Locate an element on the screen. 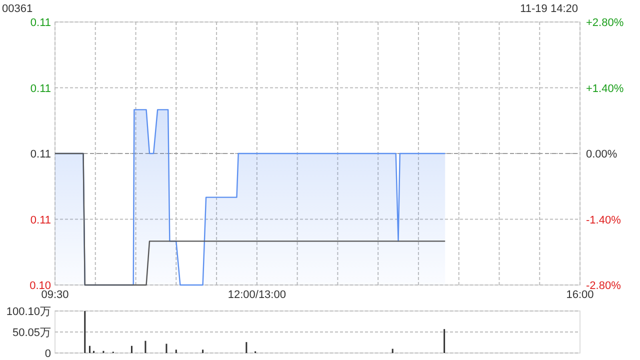 This screenshot has width=640, height=360. y-tick-label: 0 is located at coordinates (47, 354).